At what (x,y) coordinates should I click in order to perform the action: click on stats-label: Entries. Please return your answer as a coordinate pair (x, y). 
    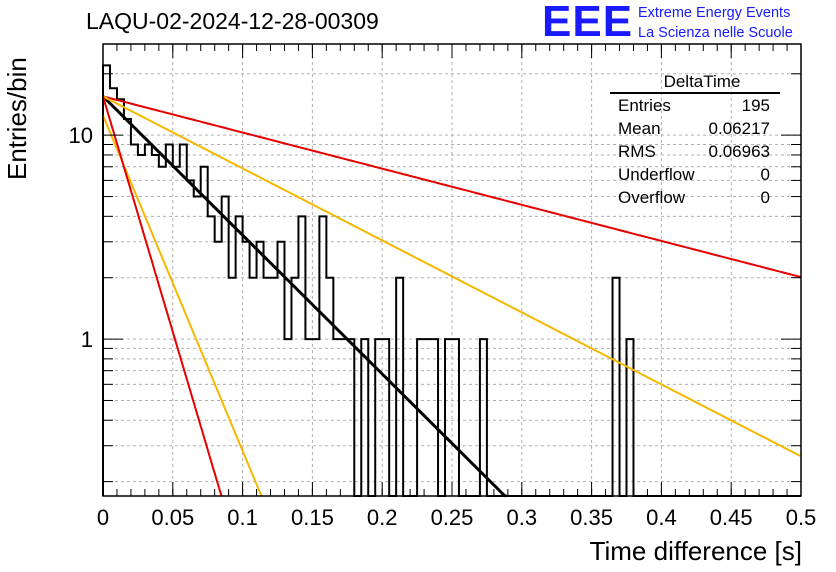
    Looking at the image, I should click on (644, 105).